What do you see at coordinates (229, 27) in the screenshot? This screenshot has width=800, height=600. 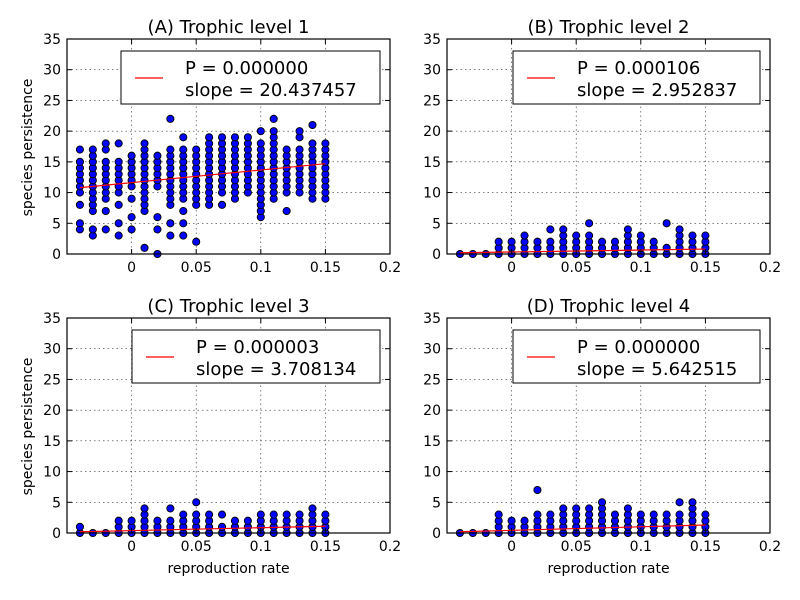 I see `panel-title: (A) Trophic level 1` at bounding box center [229, 27].